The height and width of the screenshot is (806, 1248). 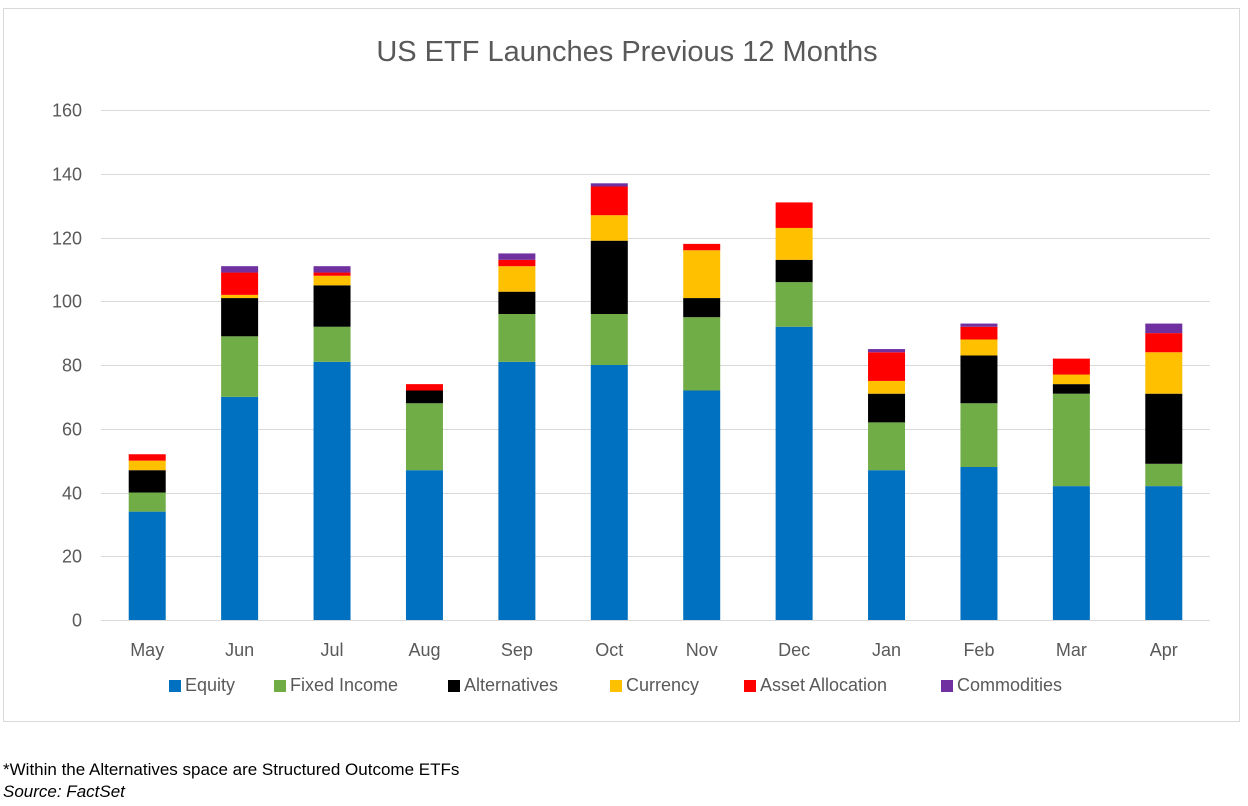 I want to click on x-tick-label: Aug, so click(x=424, y=650).